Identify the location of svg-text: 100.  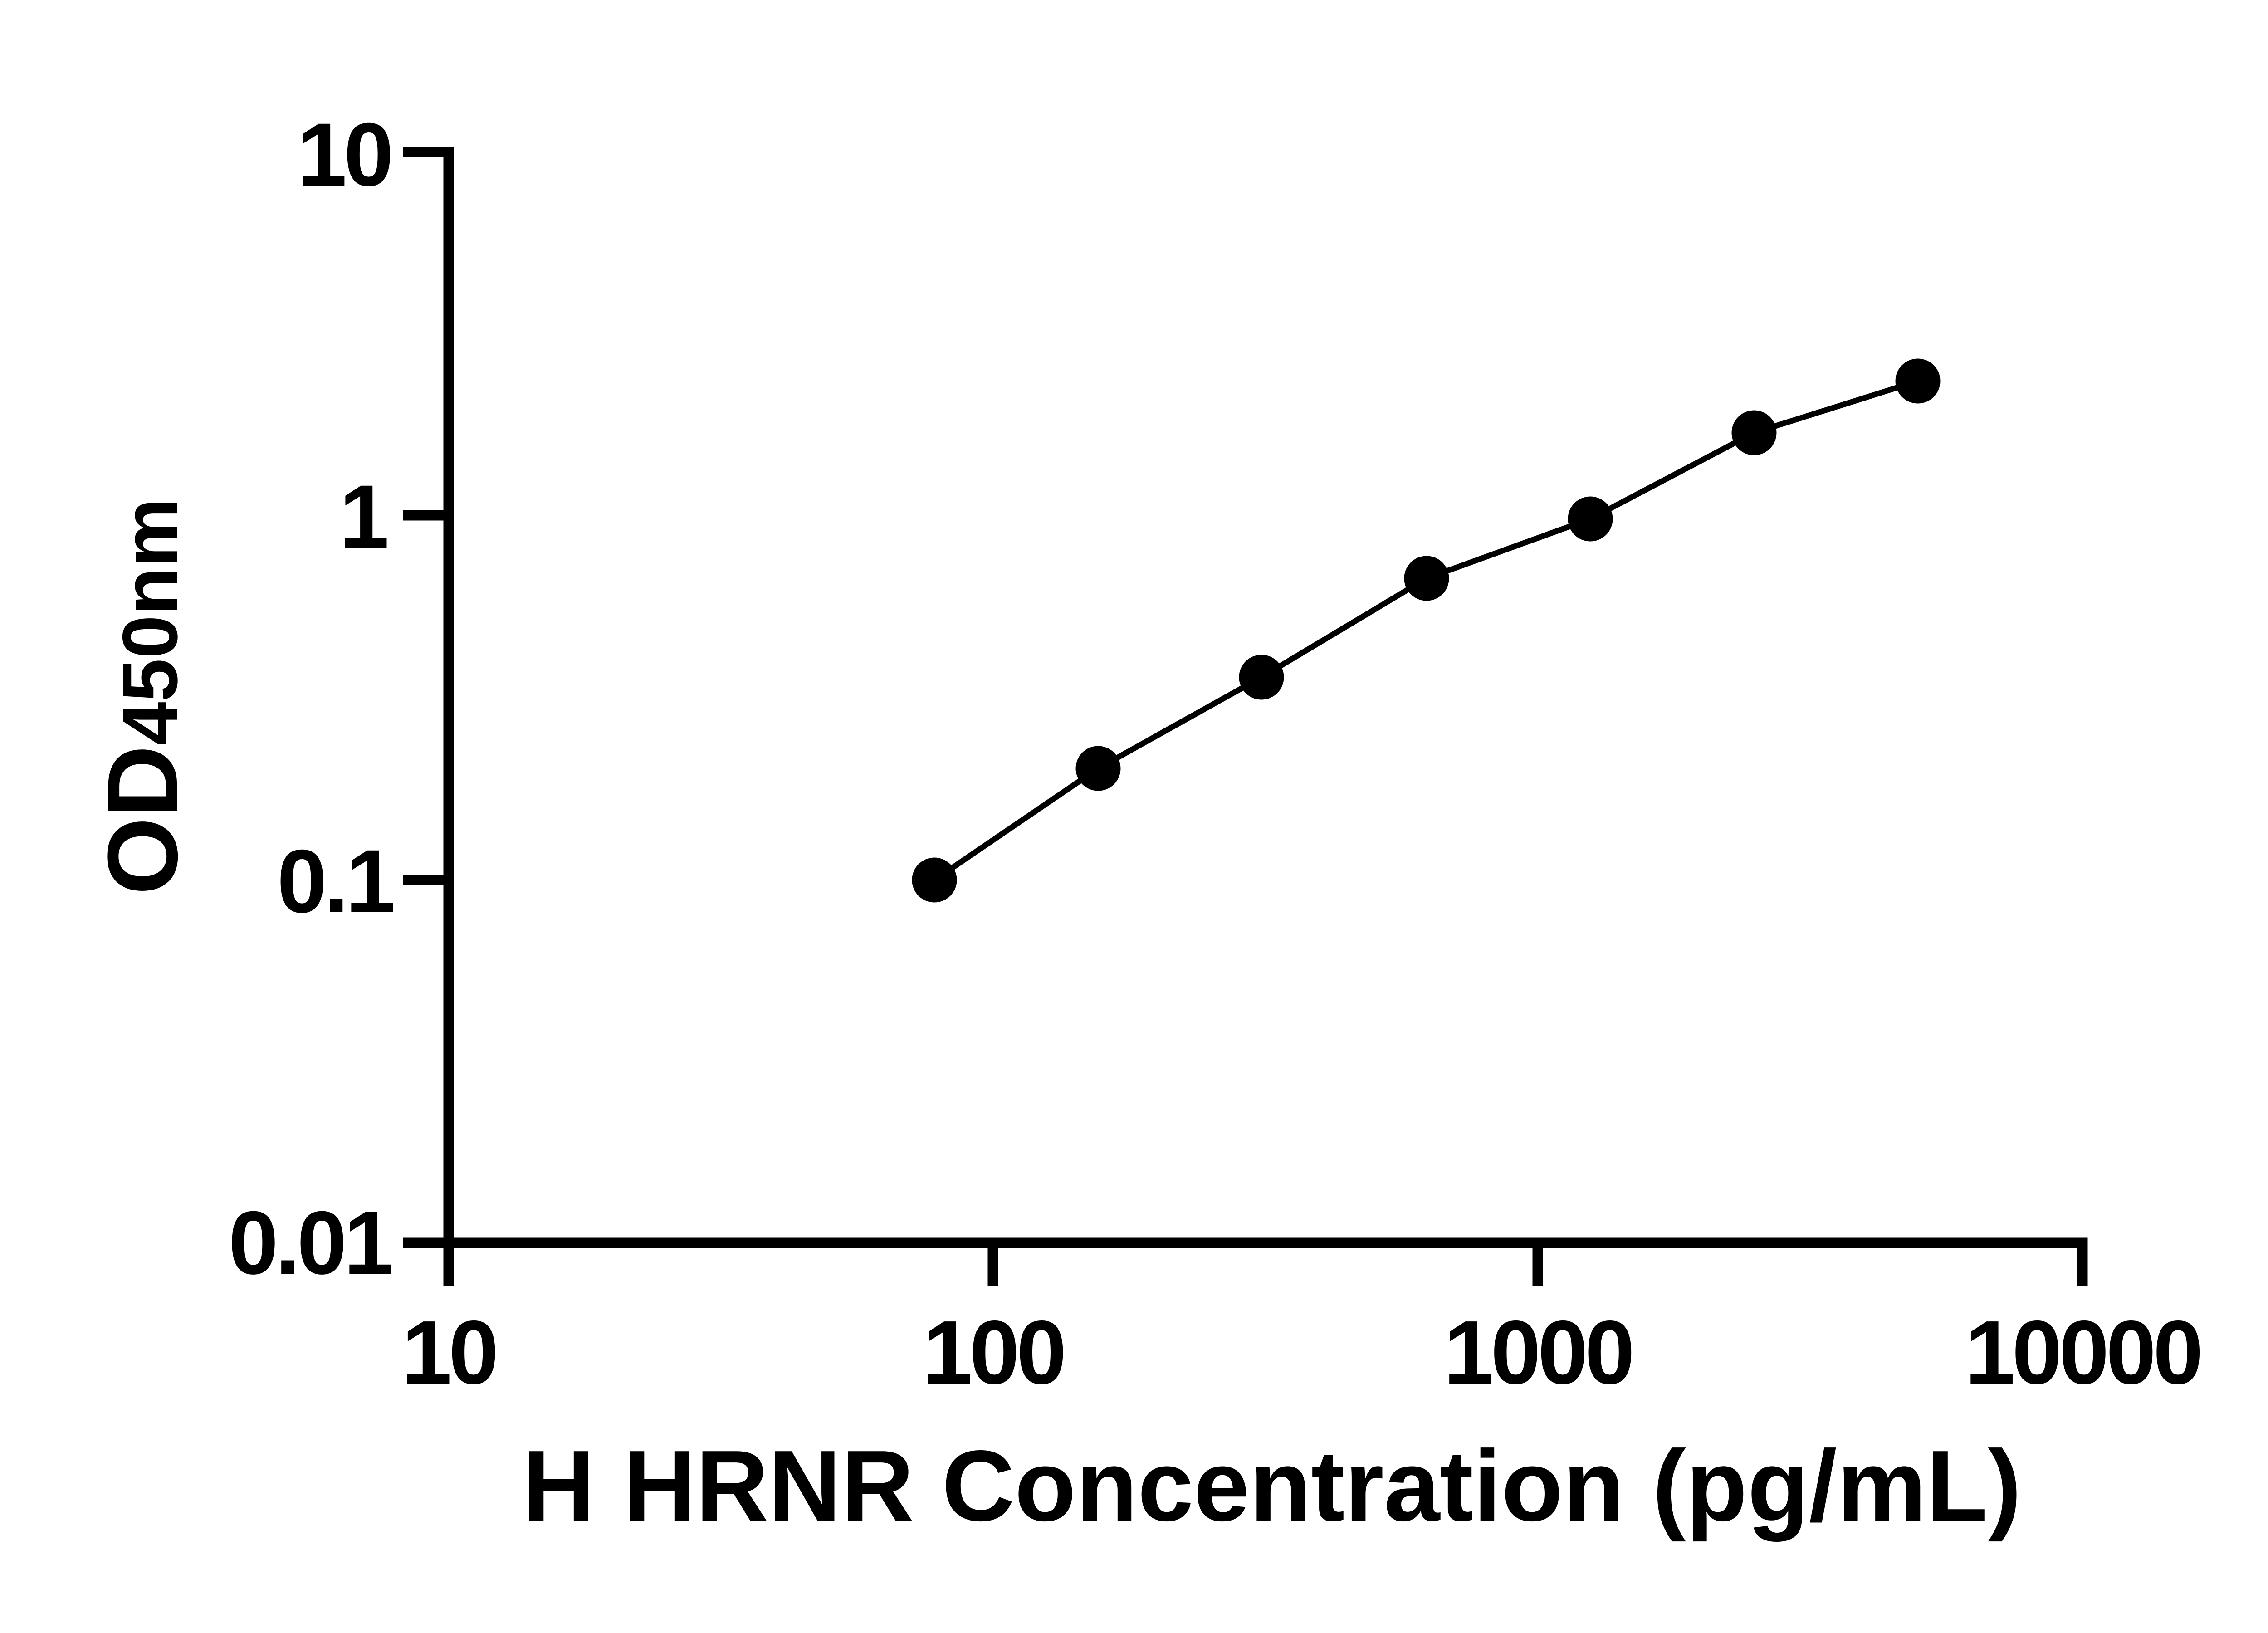
(993, 1352).